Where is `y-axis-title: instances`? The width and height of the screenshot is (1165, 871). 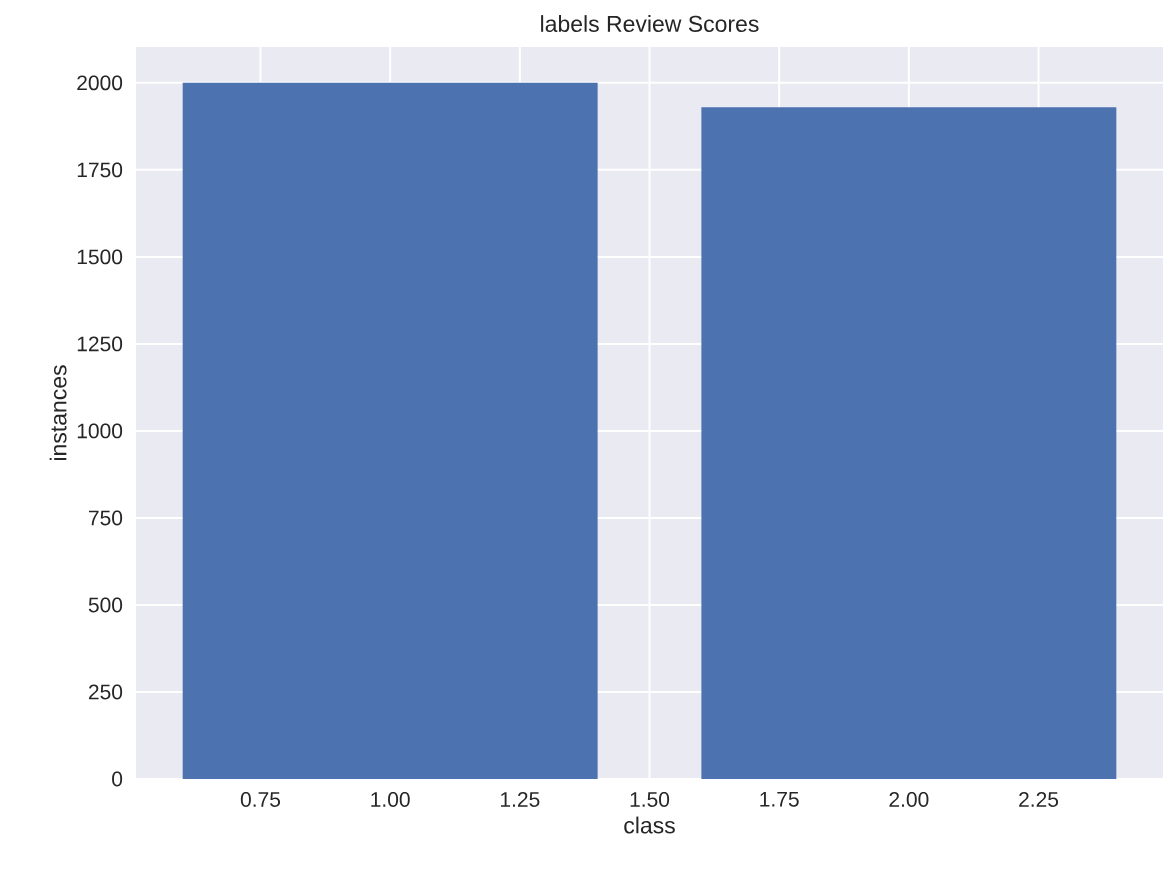
y-axis-title: instances is located at coordinates (58, 413).